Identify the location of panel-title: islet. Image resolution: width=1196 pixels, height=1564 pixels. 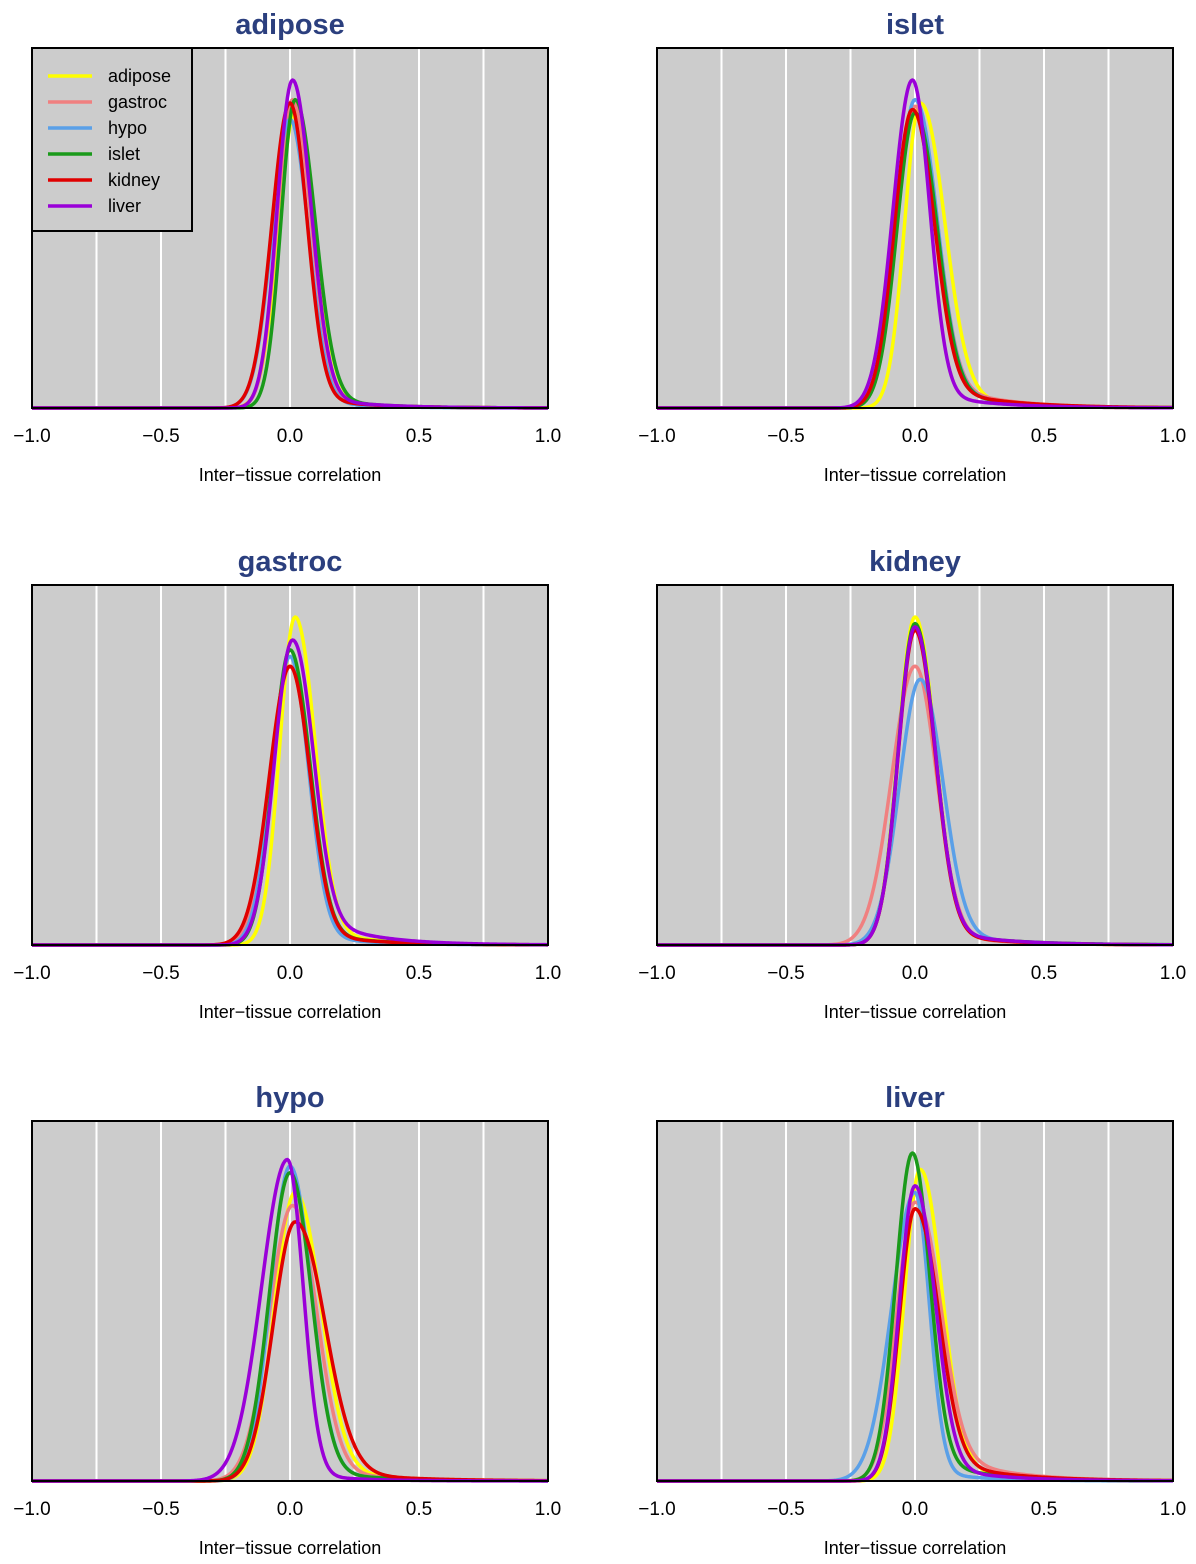
(915, 25).